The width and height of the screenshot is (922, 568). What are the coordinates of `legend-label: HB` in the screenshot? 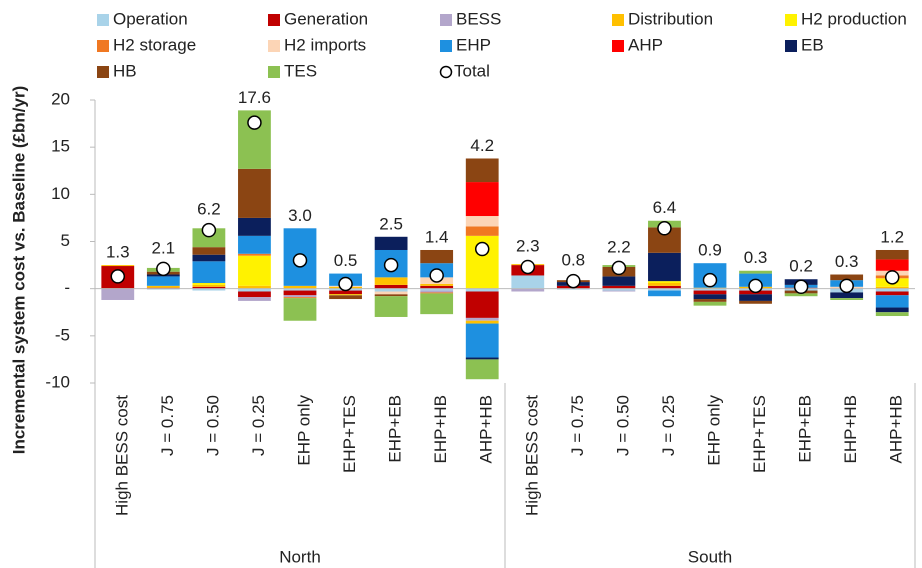 It's located at (125, 70).